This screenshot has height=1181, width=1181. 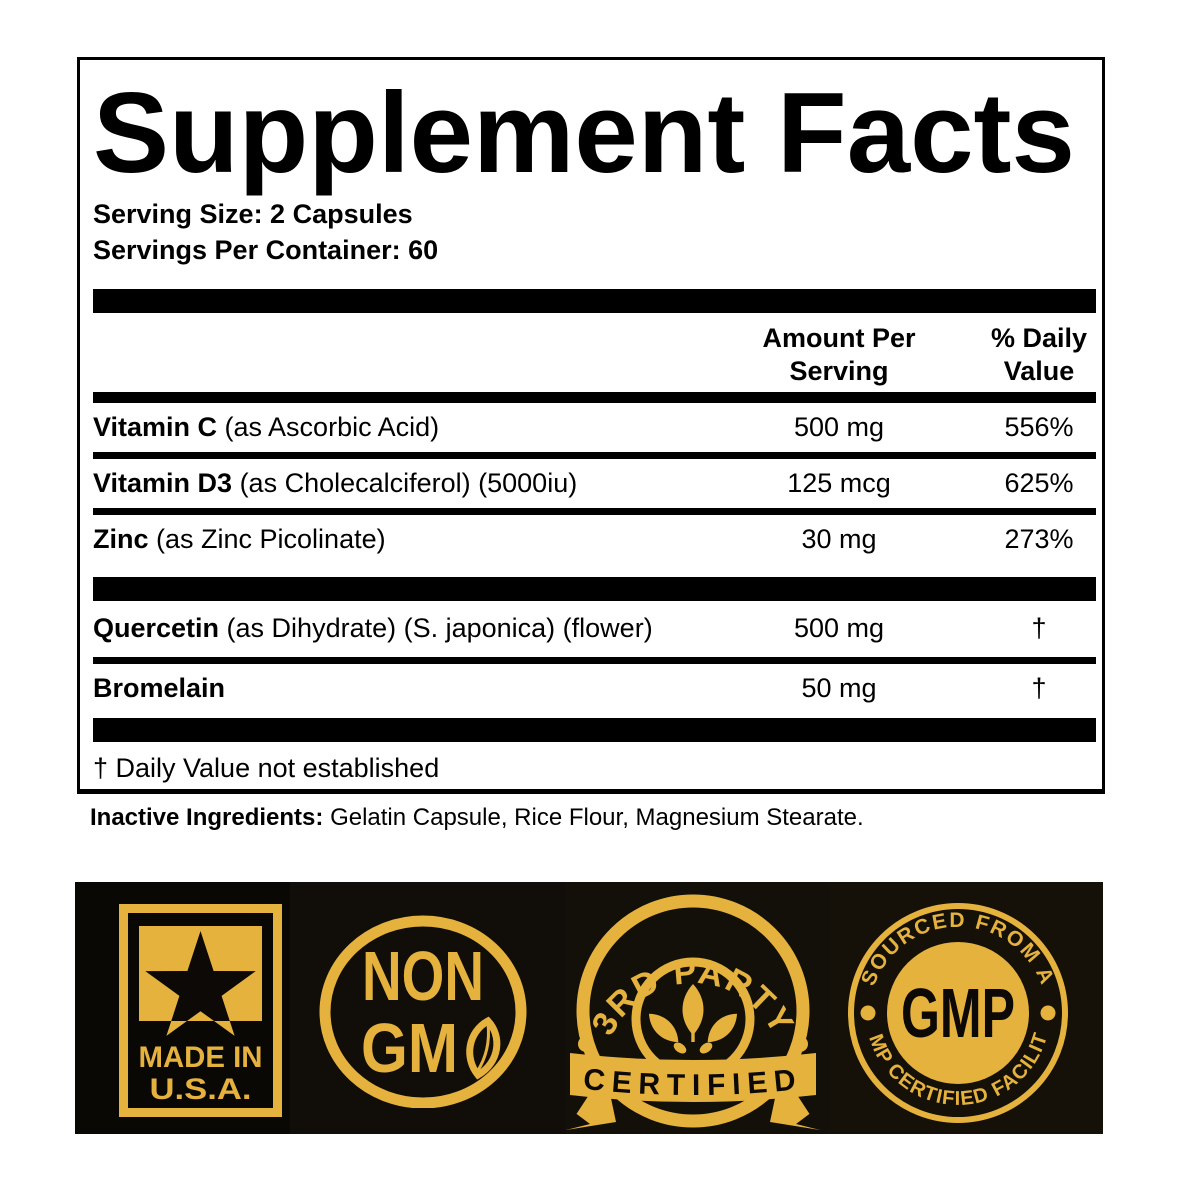 I want to click on non-gmo-icon: NON GM, so click(x=423, y=1011).